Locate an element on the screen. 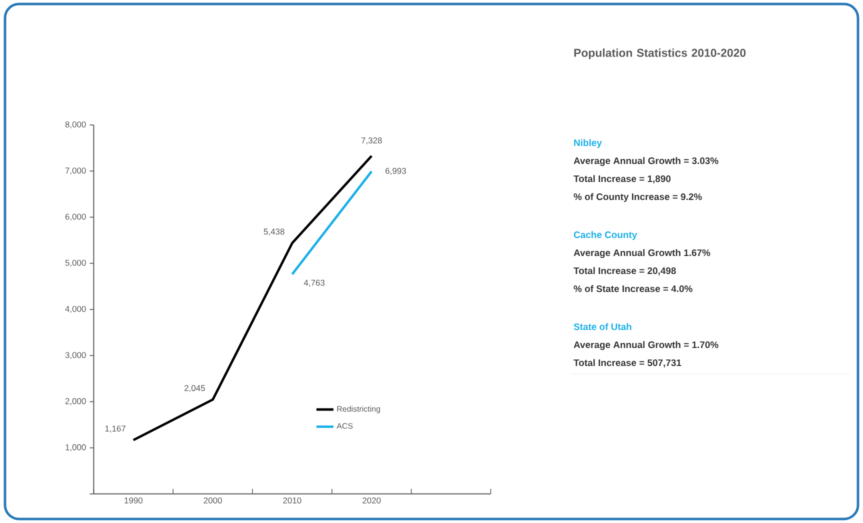 The width and height of the screenshot is (863, 523). text: Total Increase = 507,731 is located at coordinates (628, 363).